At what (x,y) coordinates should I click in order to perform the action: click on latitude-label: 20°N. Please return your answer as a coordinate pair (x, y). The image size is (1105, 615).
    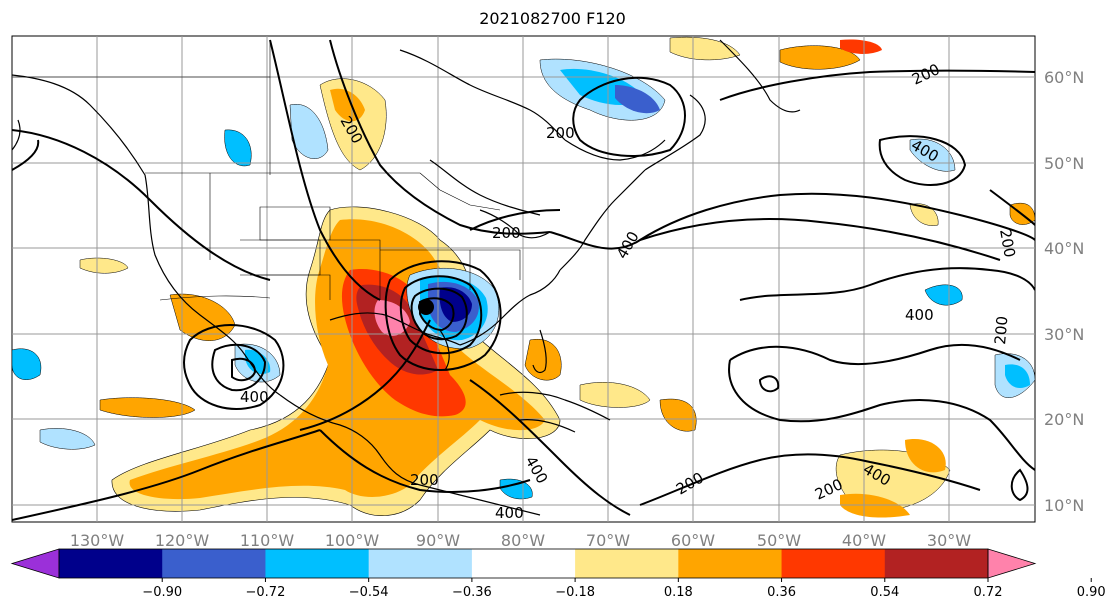
    Looking at the image, I should click on (1064, 419).